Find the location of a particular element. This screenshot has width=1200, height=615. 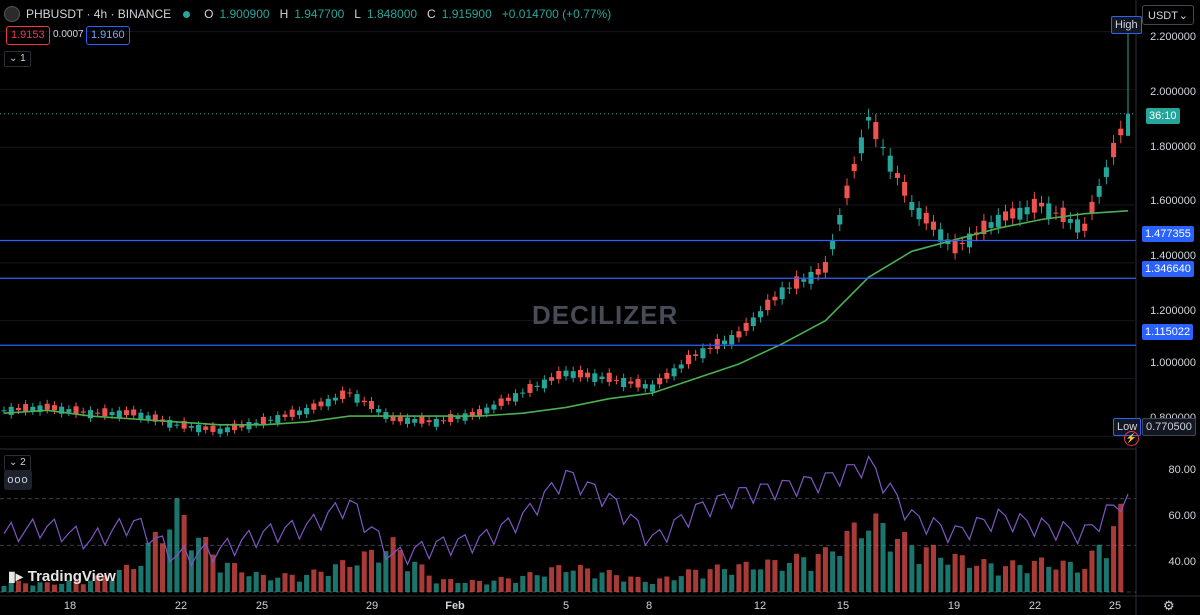

level-tag: 1.115022 is located at coordinates (1168, 332).